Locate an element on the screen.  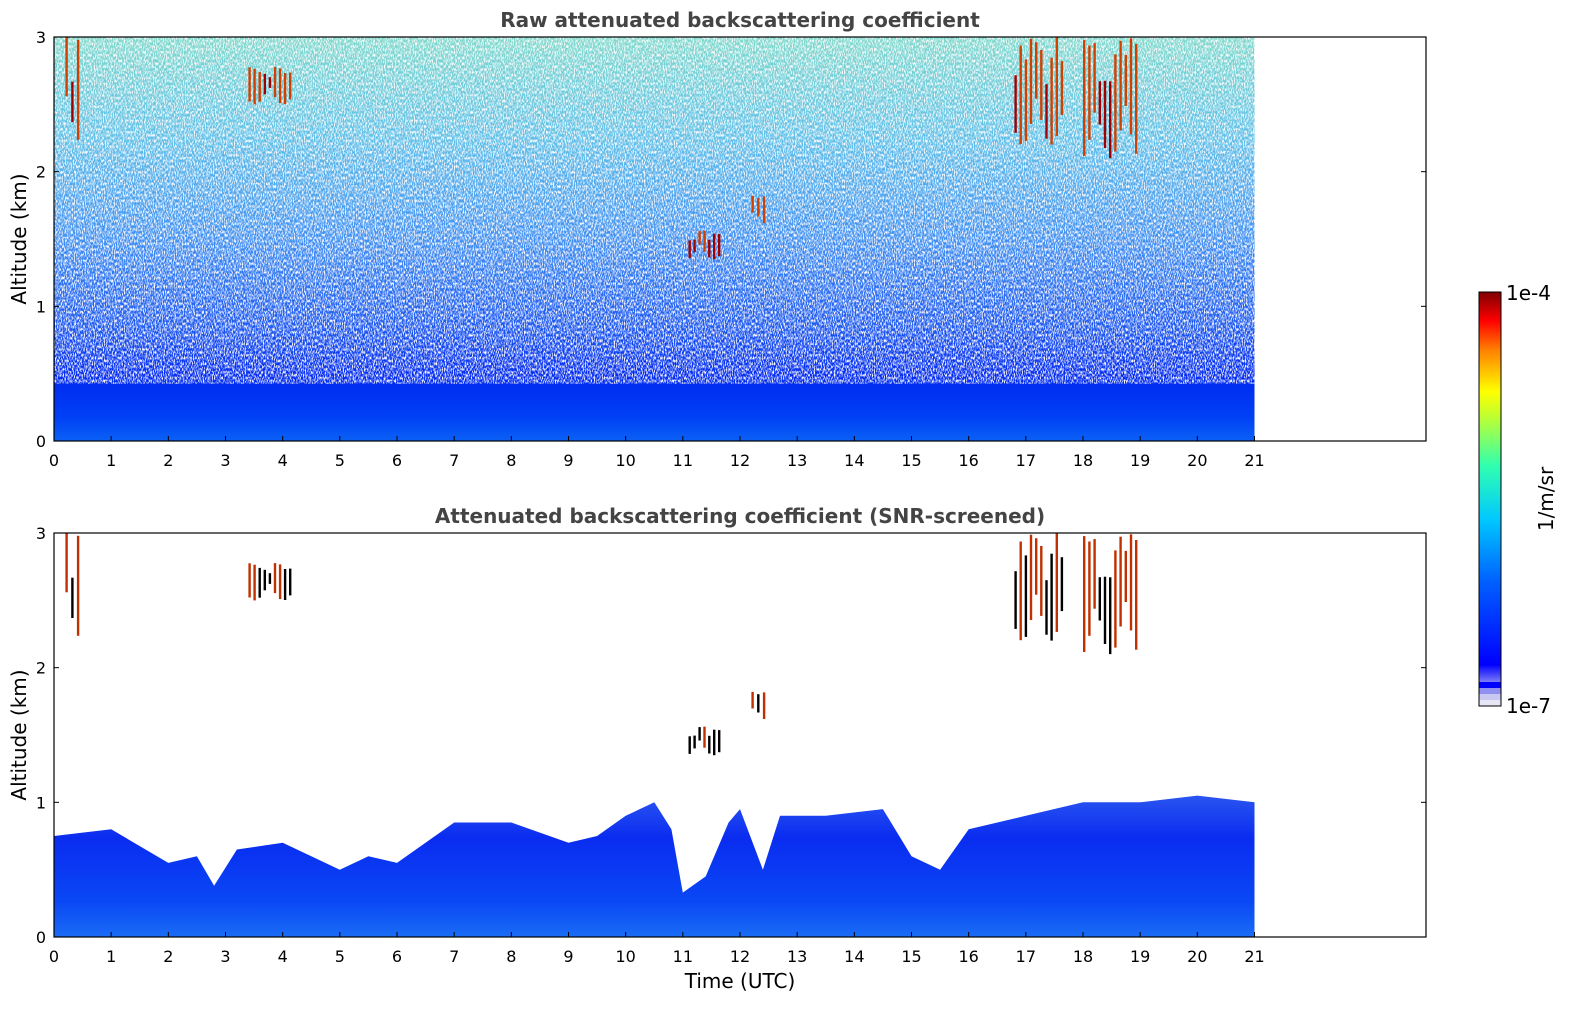
screened-x-tick-label: 5 is located at coordinates (340, 956).